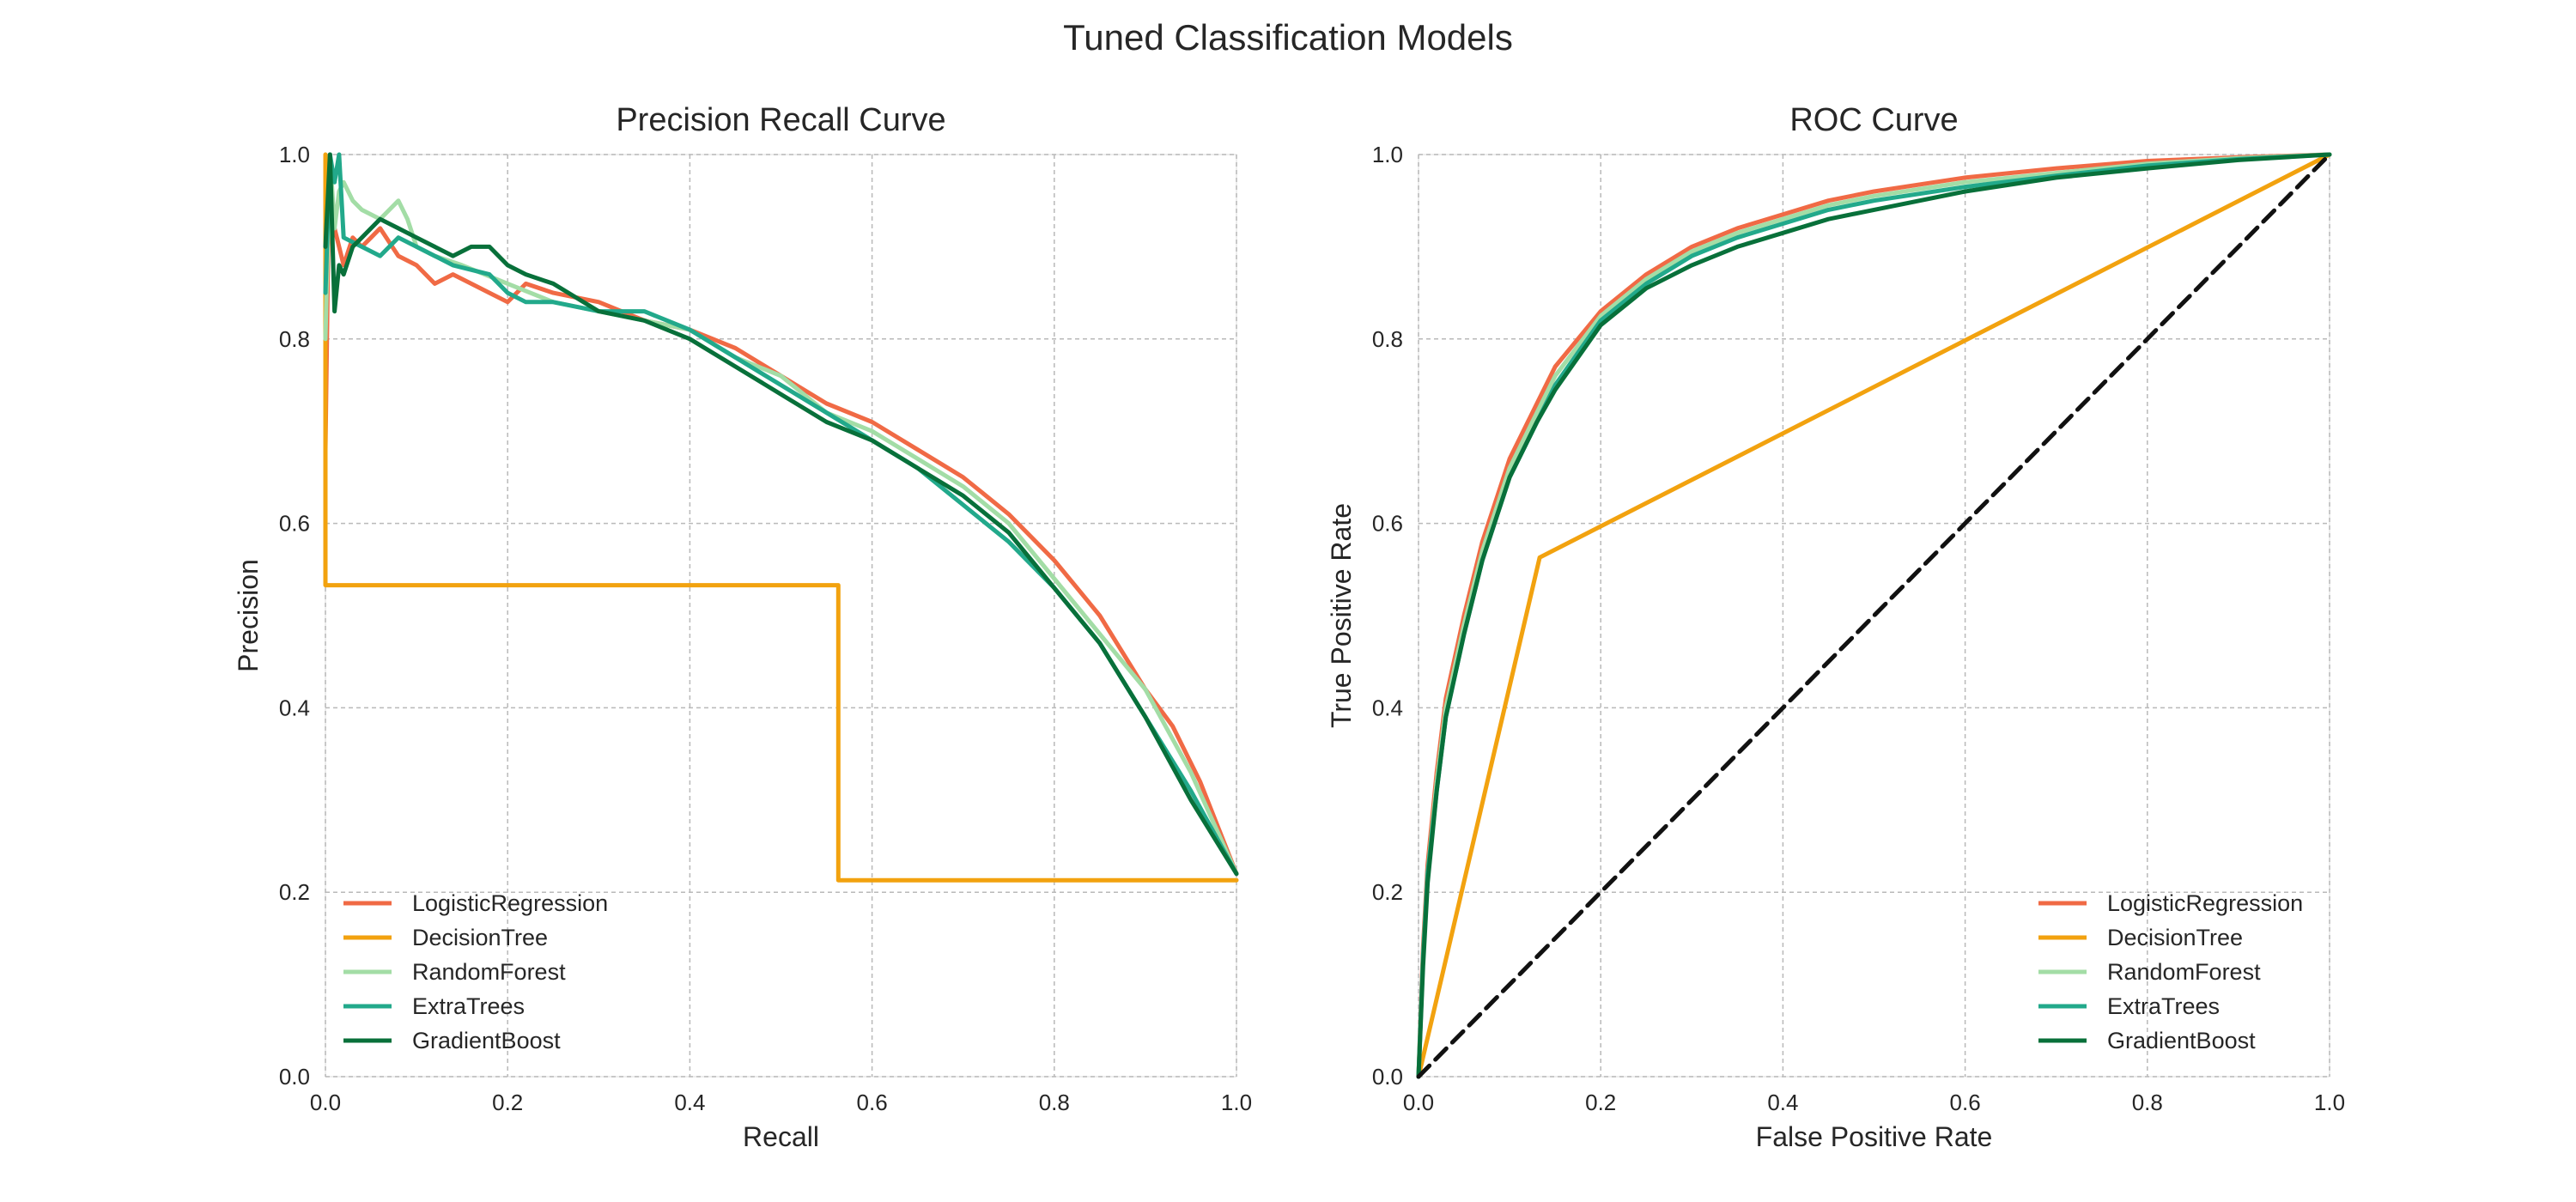 This screenshot has height=1202, width=2576. Describe the element at coordinates (1341, 615) in the screenshot. I see `y-axis-label: True Positive Rate` at that location.